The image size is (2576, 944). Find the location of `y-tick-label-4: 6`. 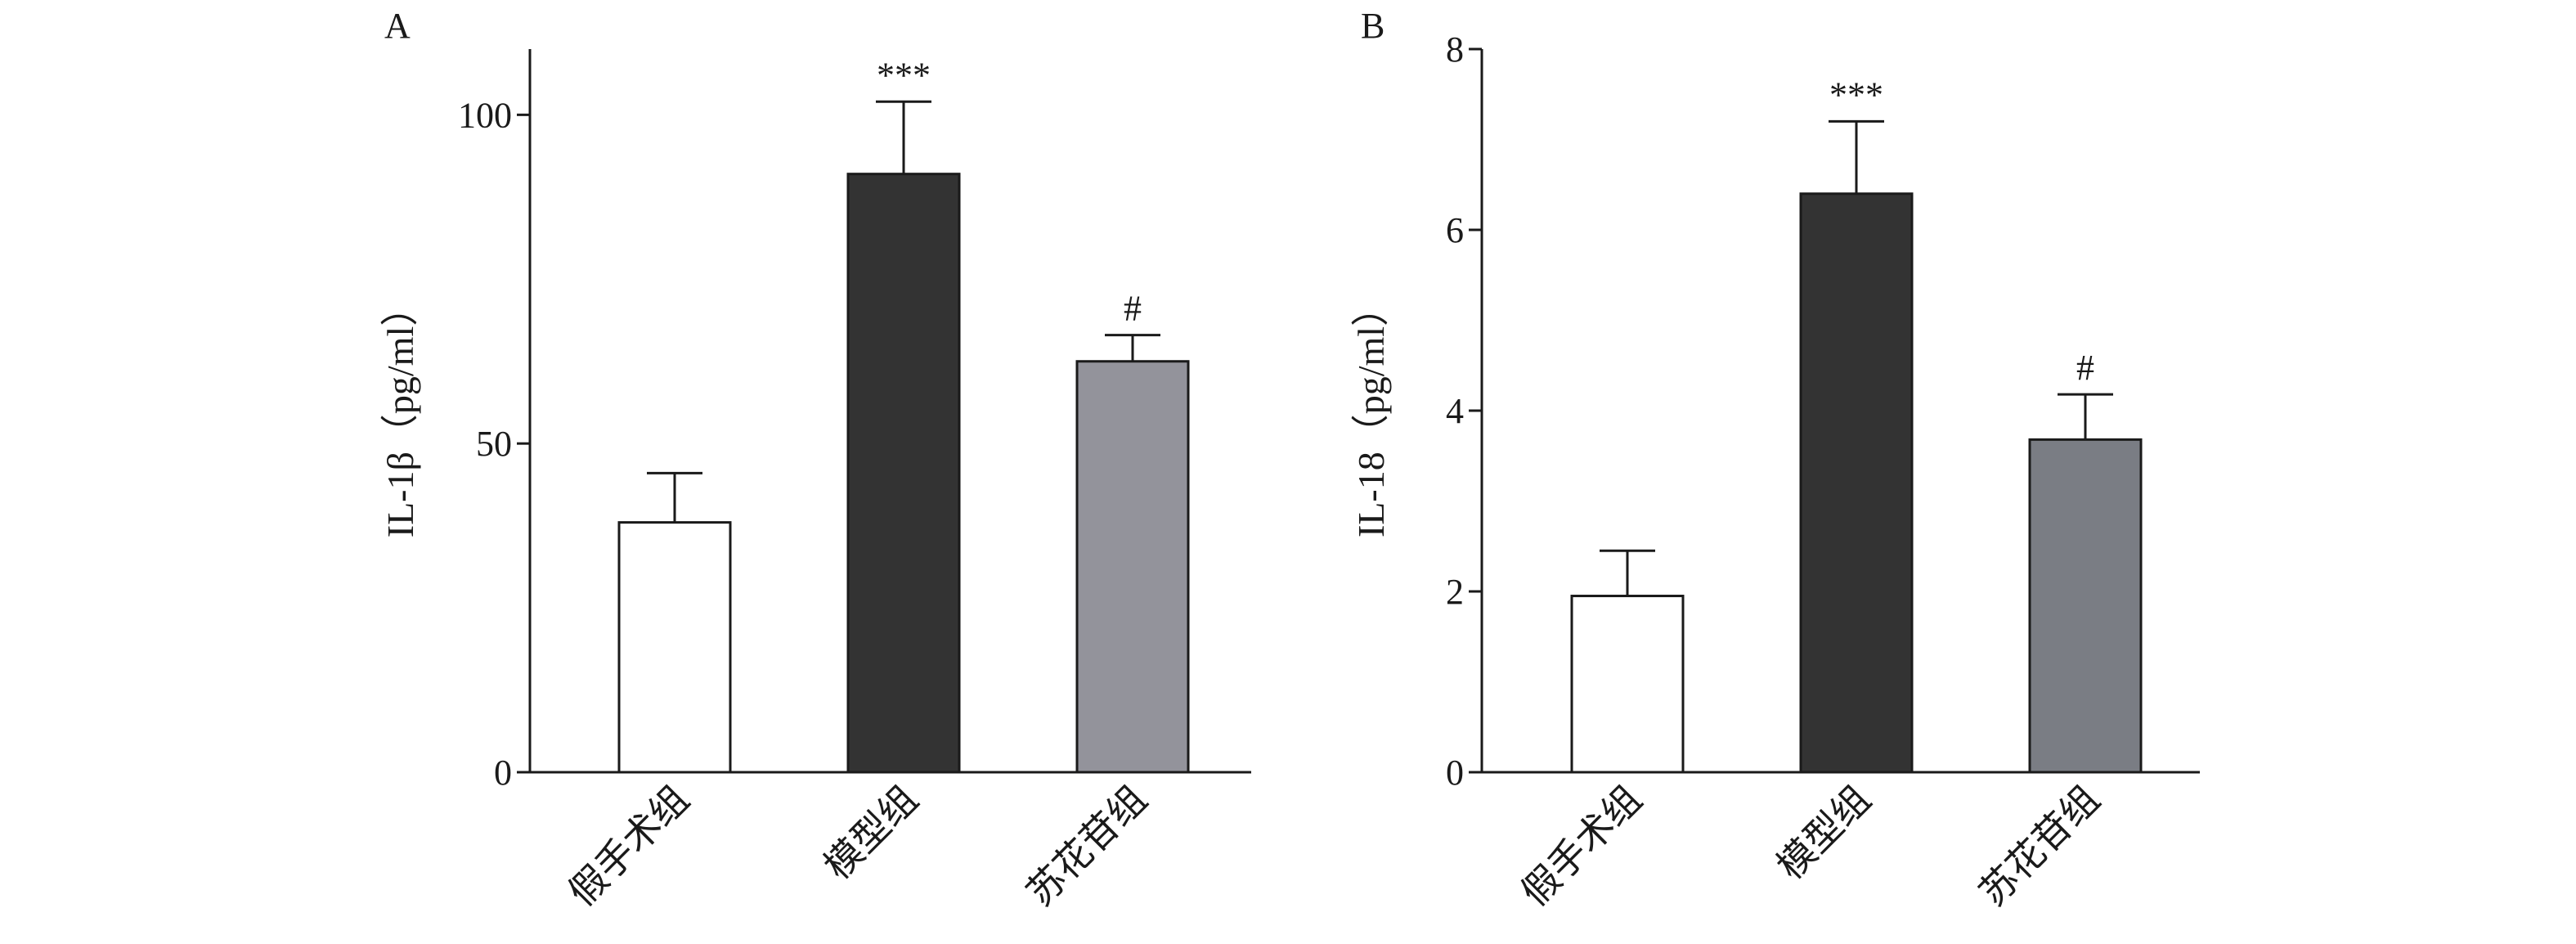

y-tick-label-4: 6 is located at coordinates (1455, 230).